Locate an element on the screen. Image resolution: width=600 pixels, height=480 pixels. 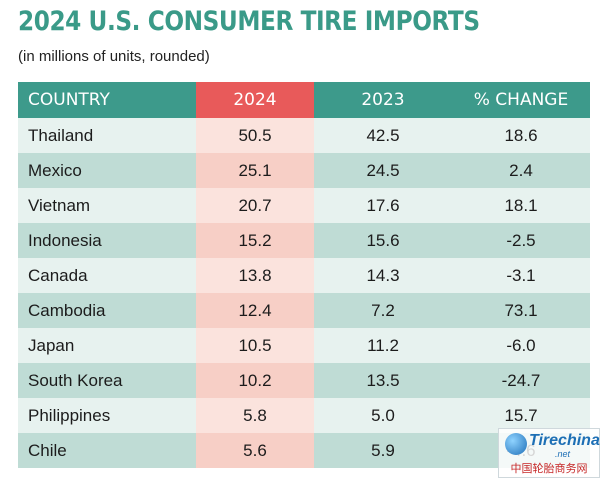
cell-country: Canada is located at coordinates (107, 275).